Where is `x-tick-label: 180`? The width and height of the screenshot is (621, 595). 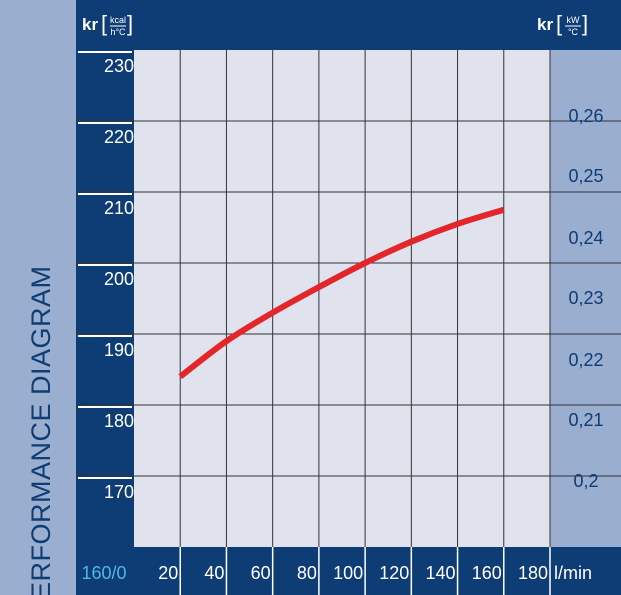
x-tick-label: 180 is located at coordinates (533, 573).